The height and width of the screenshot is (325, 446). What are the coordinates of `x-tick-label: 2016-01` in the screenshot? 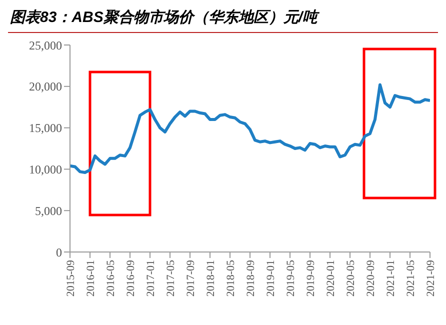 It's located at (90, 278).